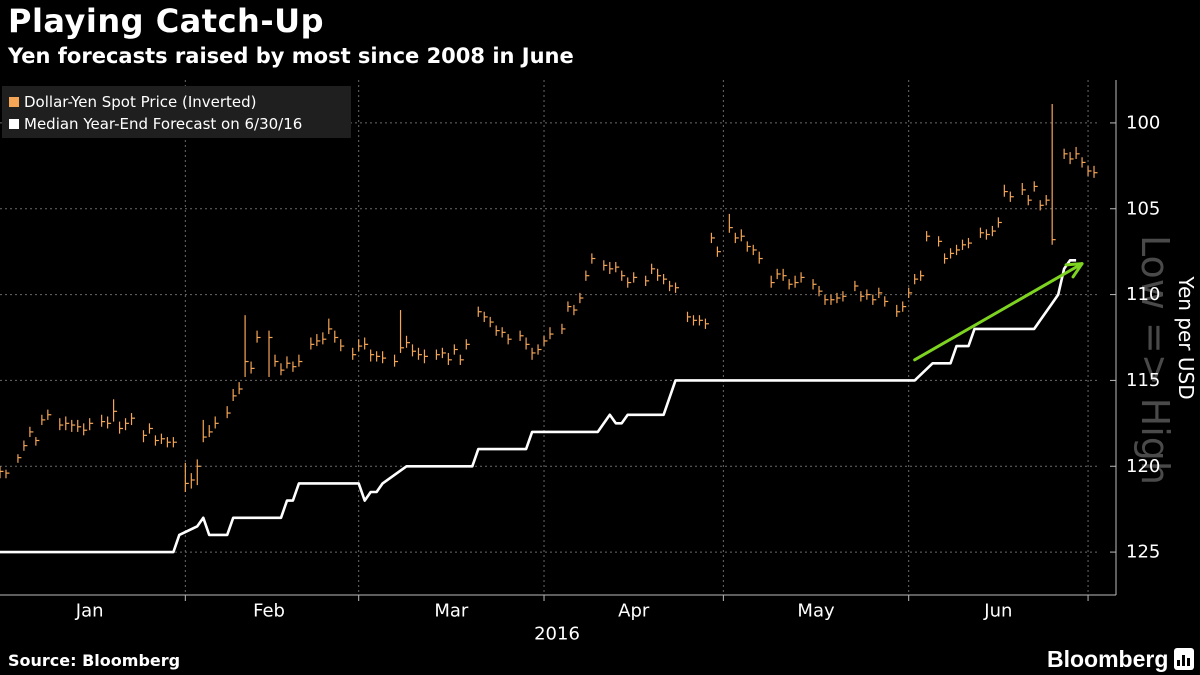 This screenshot has width=1200, height=675. I want to click on legend-label: Dollar-Yen Spot Price (Inverted), so click(140, 102).